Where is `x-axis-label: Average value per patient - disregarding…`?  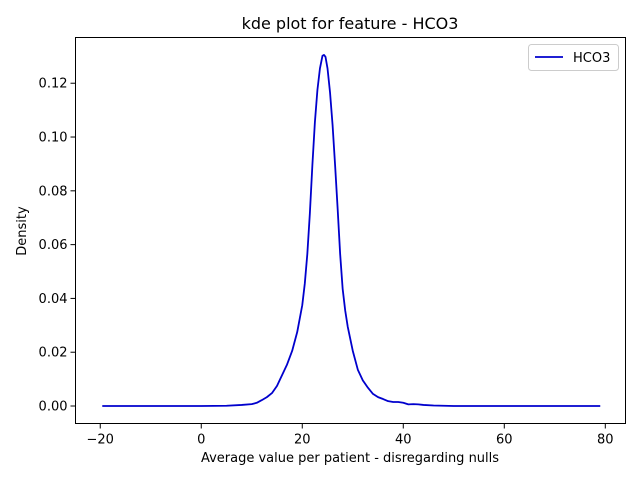 x-axis-label: Average value per patient - disregarding… is located at coordinates (350, 458).